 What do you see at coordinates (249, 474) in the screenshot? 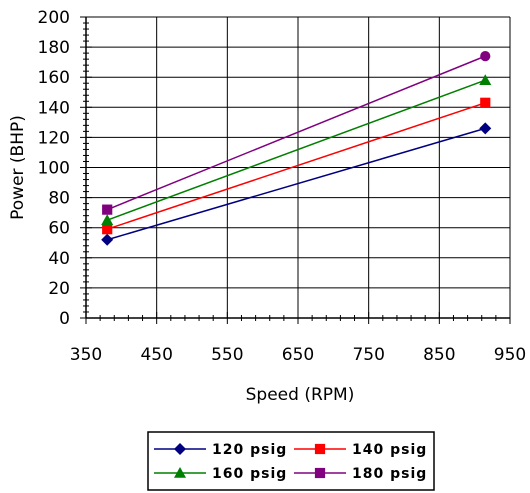
I see `legend-label: 160 psig` at bounding box center [249, 474].